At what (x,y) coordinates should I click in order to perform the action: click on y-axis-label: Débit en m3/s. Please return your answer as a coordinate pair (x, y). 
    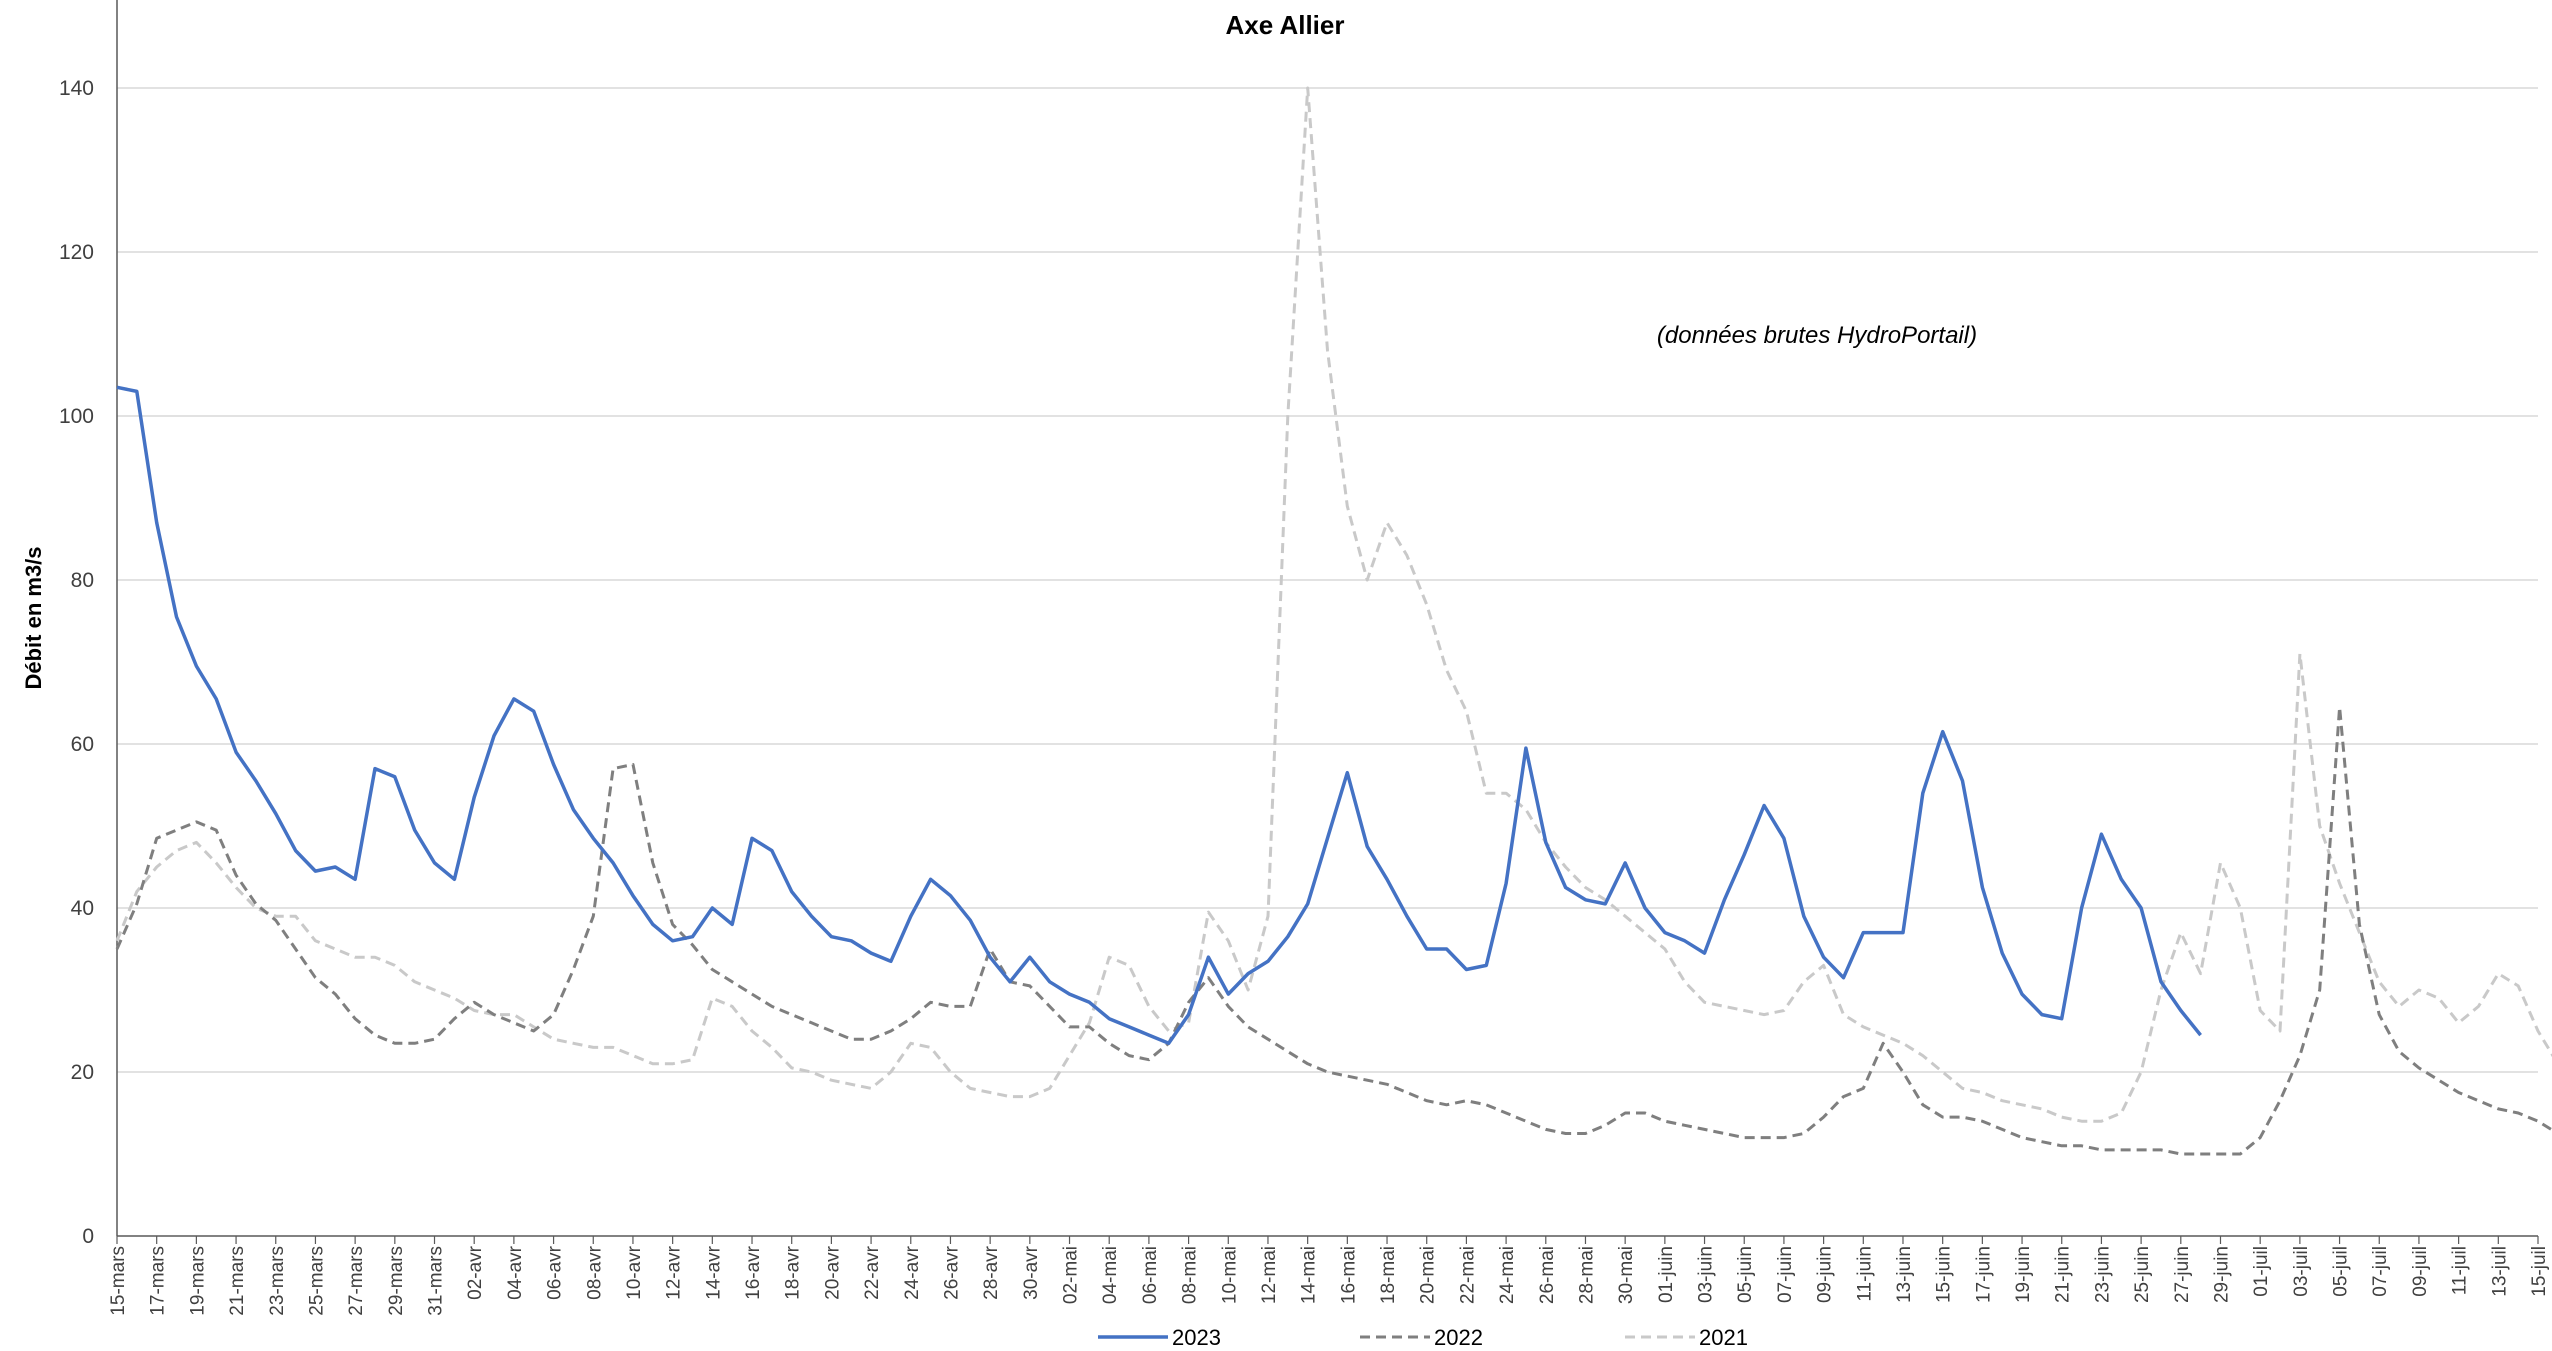
    Looking at the image, I should click on (33, 617).